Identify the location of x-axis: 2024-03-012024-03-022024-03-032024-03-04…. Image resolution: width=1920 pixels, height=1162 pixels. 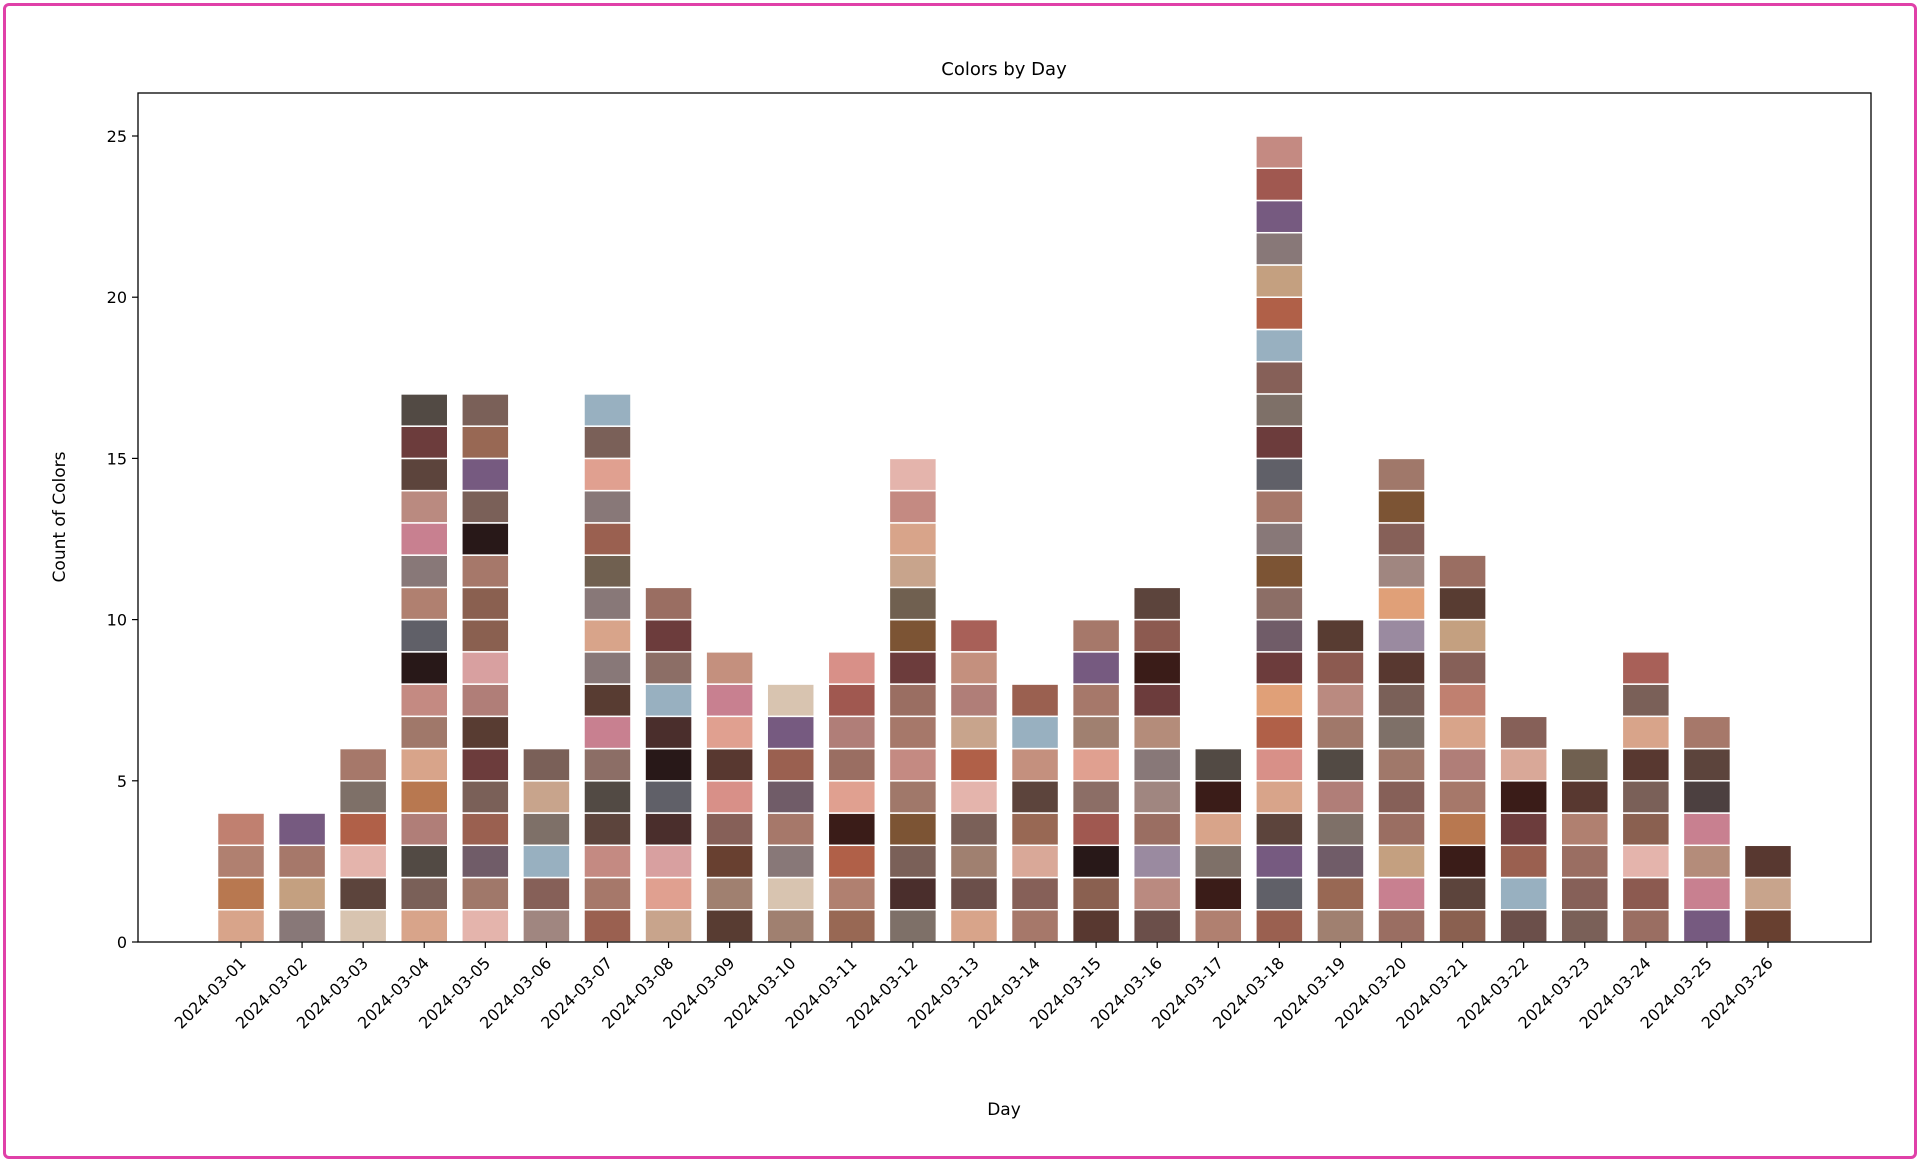
(974, 987).